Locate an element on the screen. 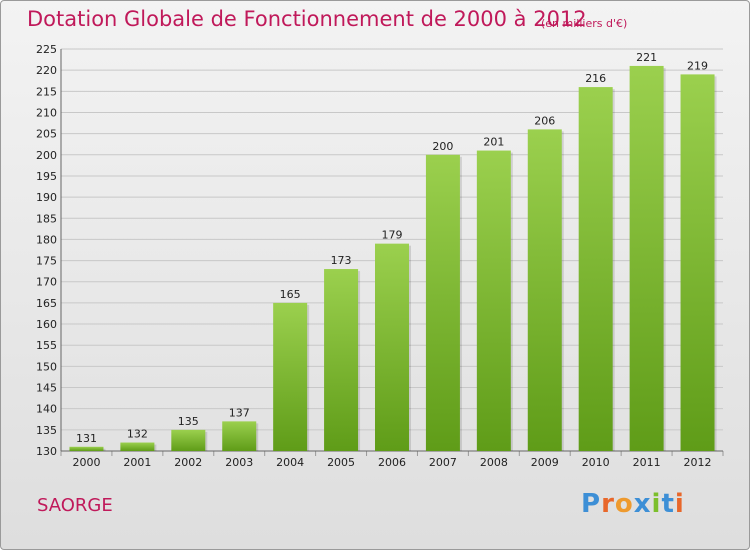 The height and width of the screenshot is (550, 750). bar-2012 is located at coordinates (697, 263).